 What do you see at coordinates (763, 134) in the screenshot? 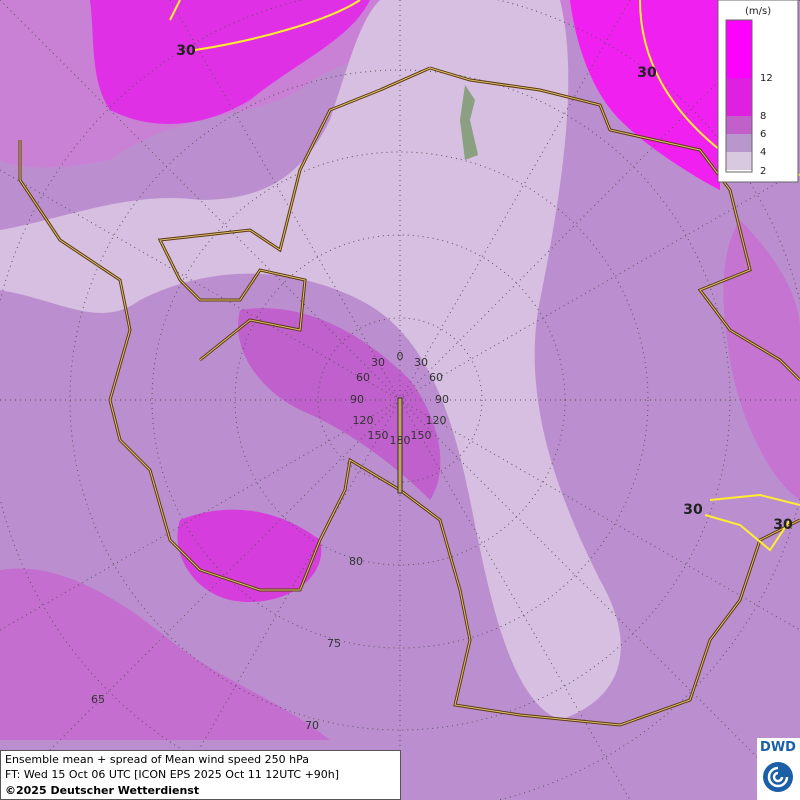
I see `legend-level: 6` at bounding box center [763, 134].